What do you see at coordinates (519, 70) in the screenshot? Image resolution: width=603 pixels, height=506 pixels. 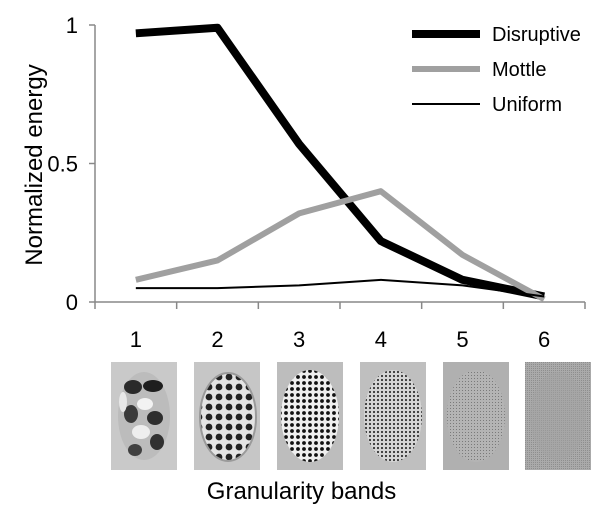 I see `legend-label-mottle: Mottle` at bounding box center [519, 70].